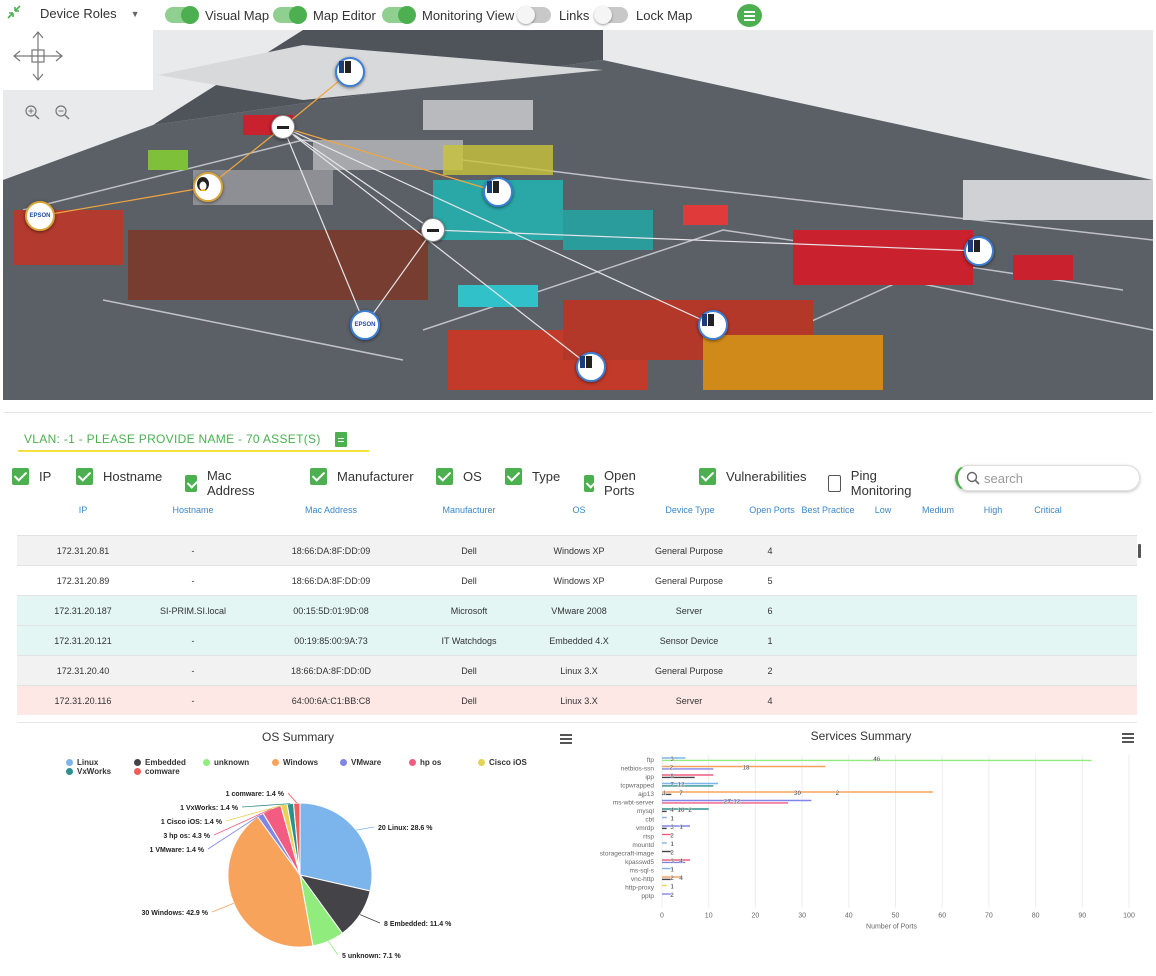  Describe the element at coordinates (493, 187) in the screenshot. I see `device-icon` at that location.